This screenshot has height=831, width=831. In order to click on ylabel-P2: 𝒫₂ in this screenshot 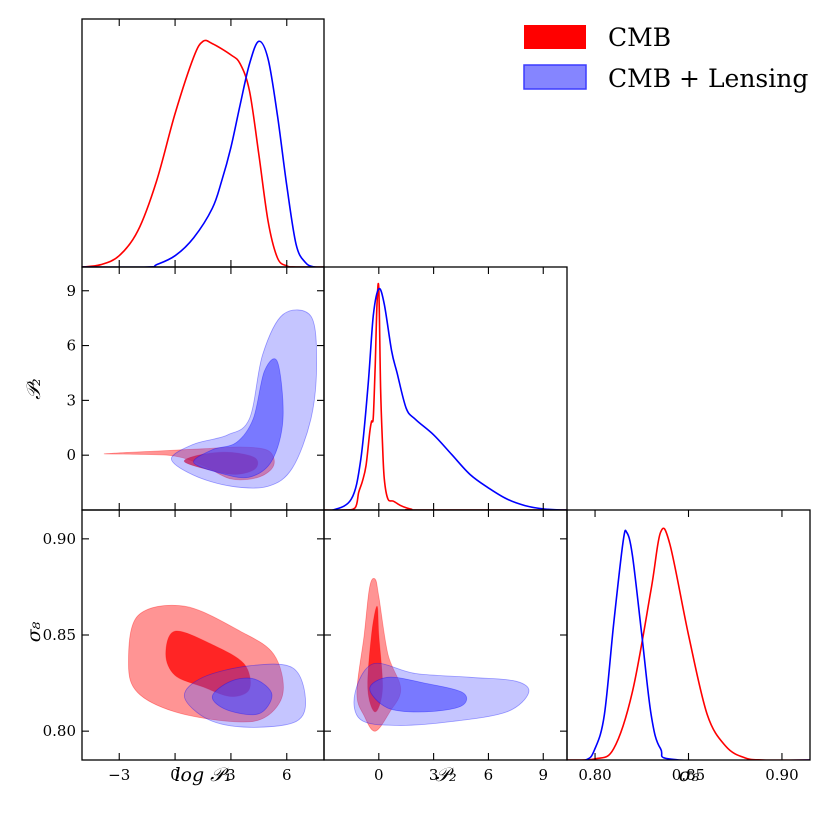, I will do `click(34, 388)`.